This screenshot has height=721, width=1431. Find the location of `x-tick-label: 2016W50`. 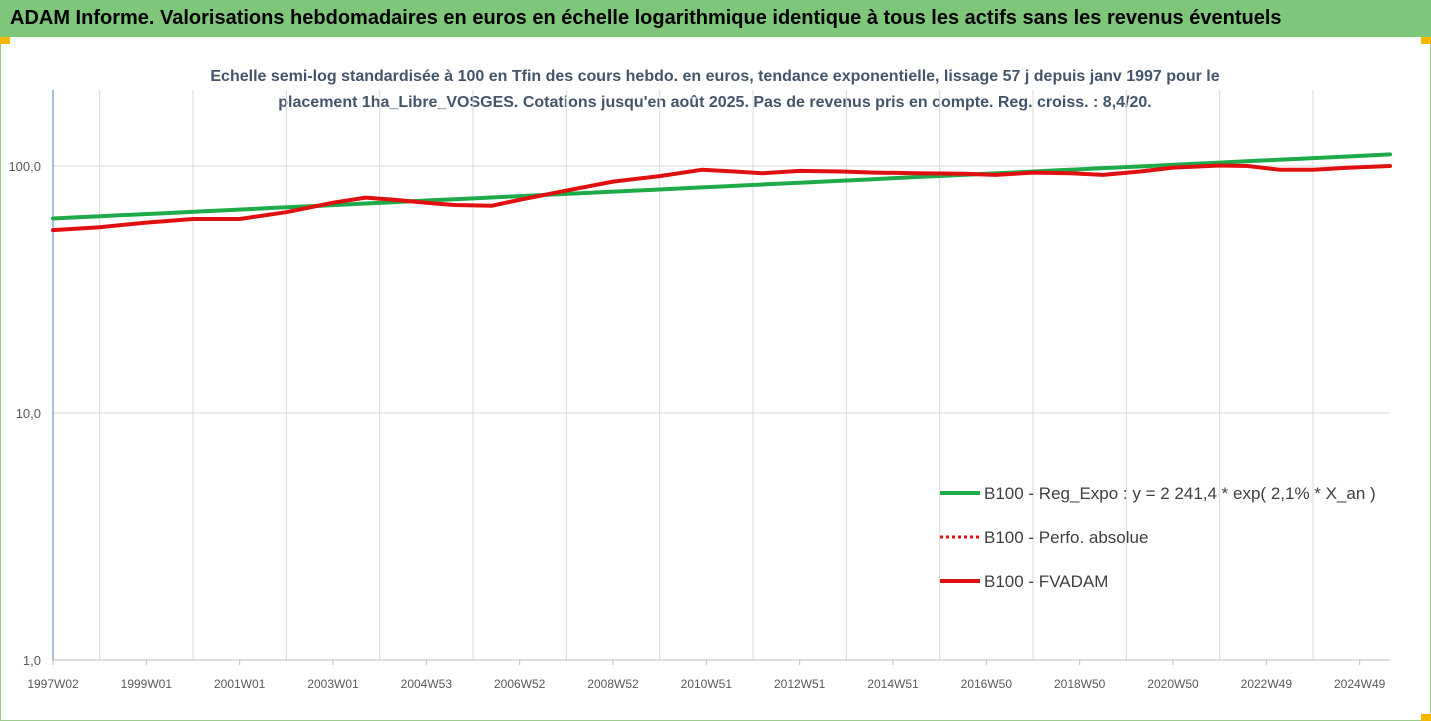

x-tick-label: 2016W50 is located at coordinates (987, 684).